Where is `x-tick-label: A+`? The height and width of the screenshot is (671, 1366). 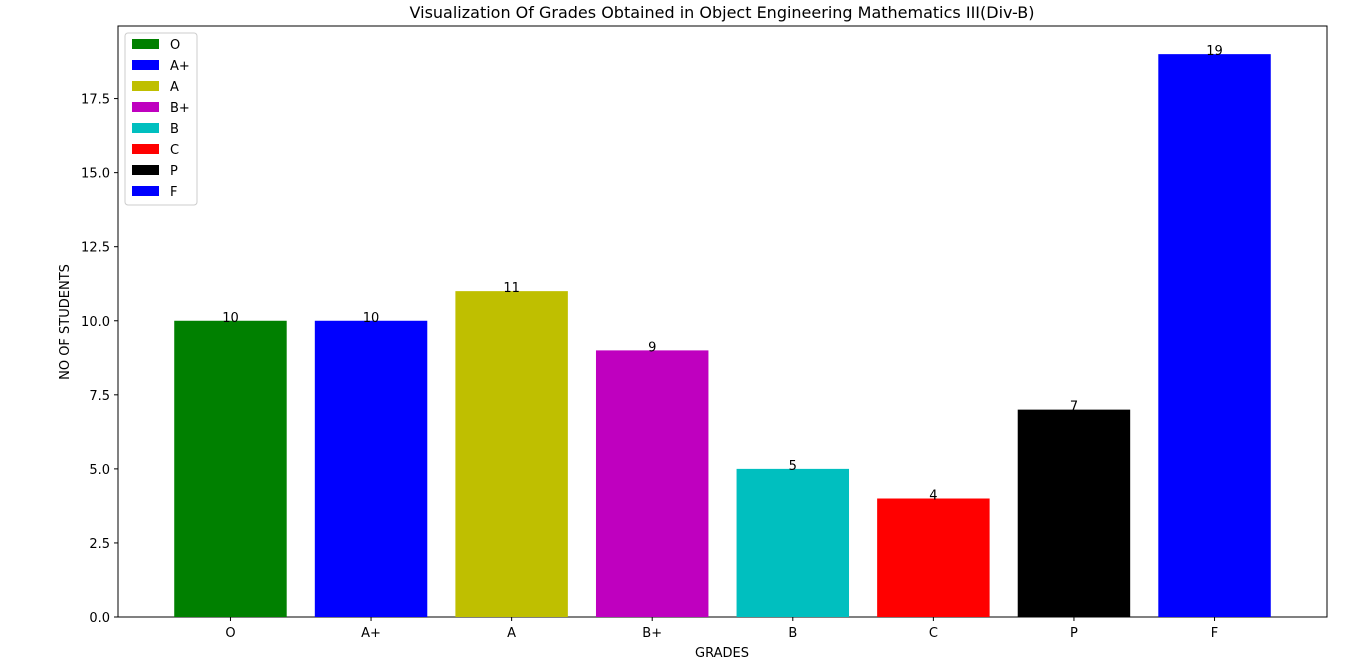 x-tick-label: A+ is located at coordinates (371, 633).